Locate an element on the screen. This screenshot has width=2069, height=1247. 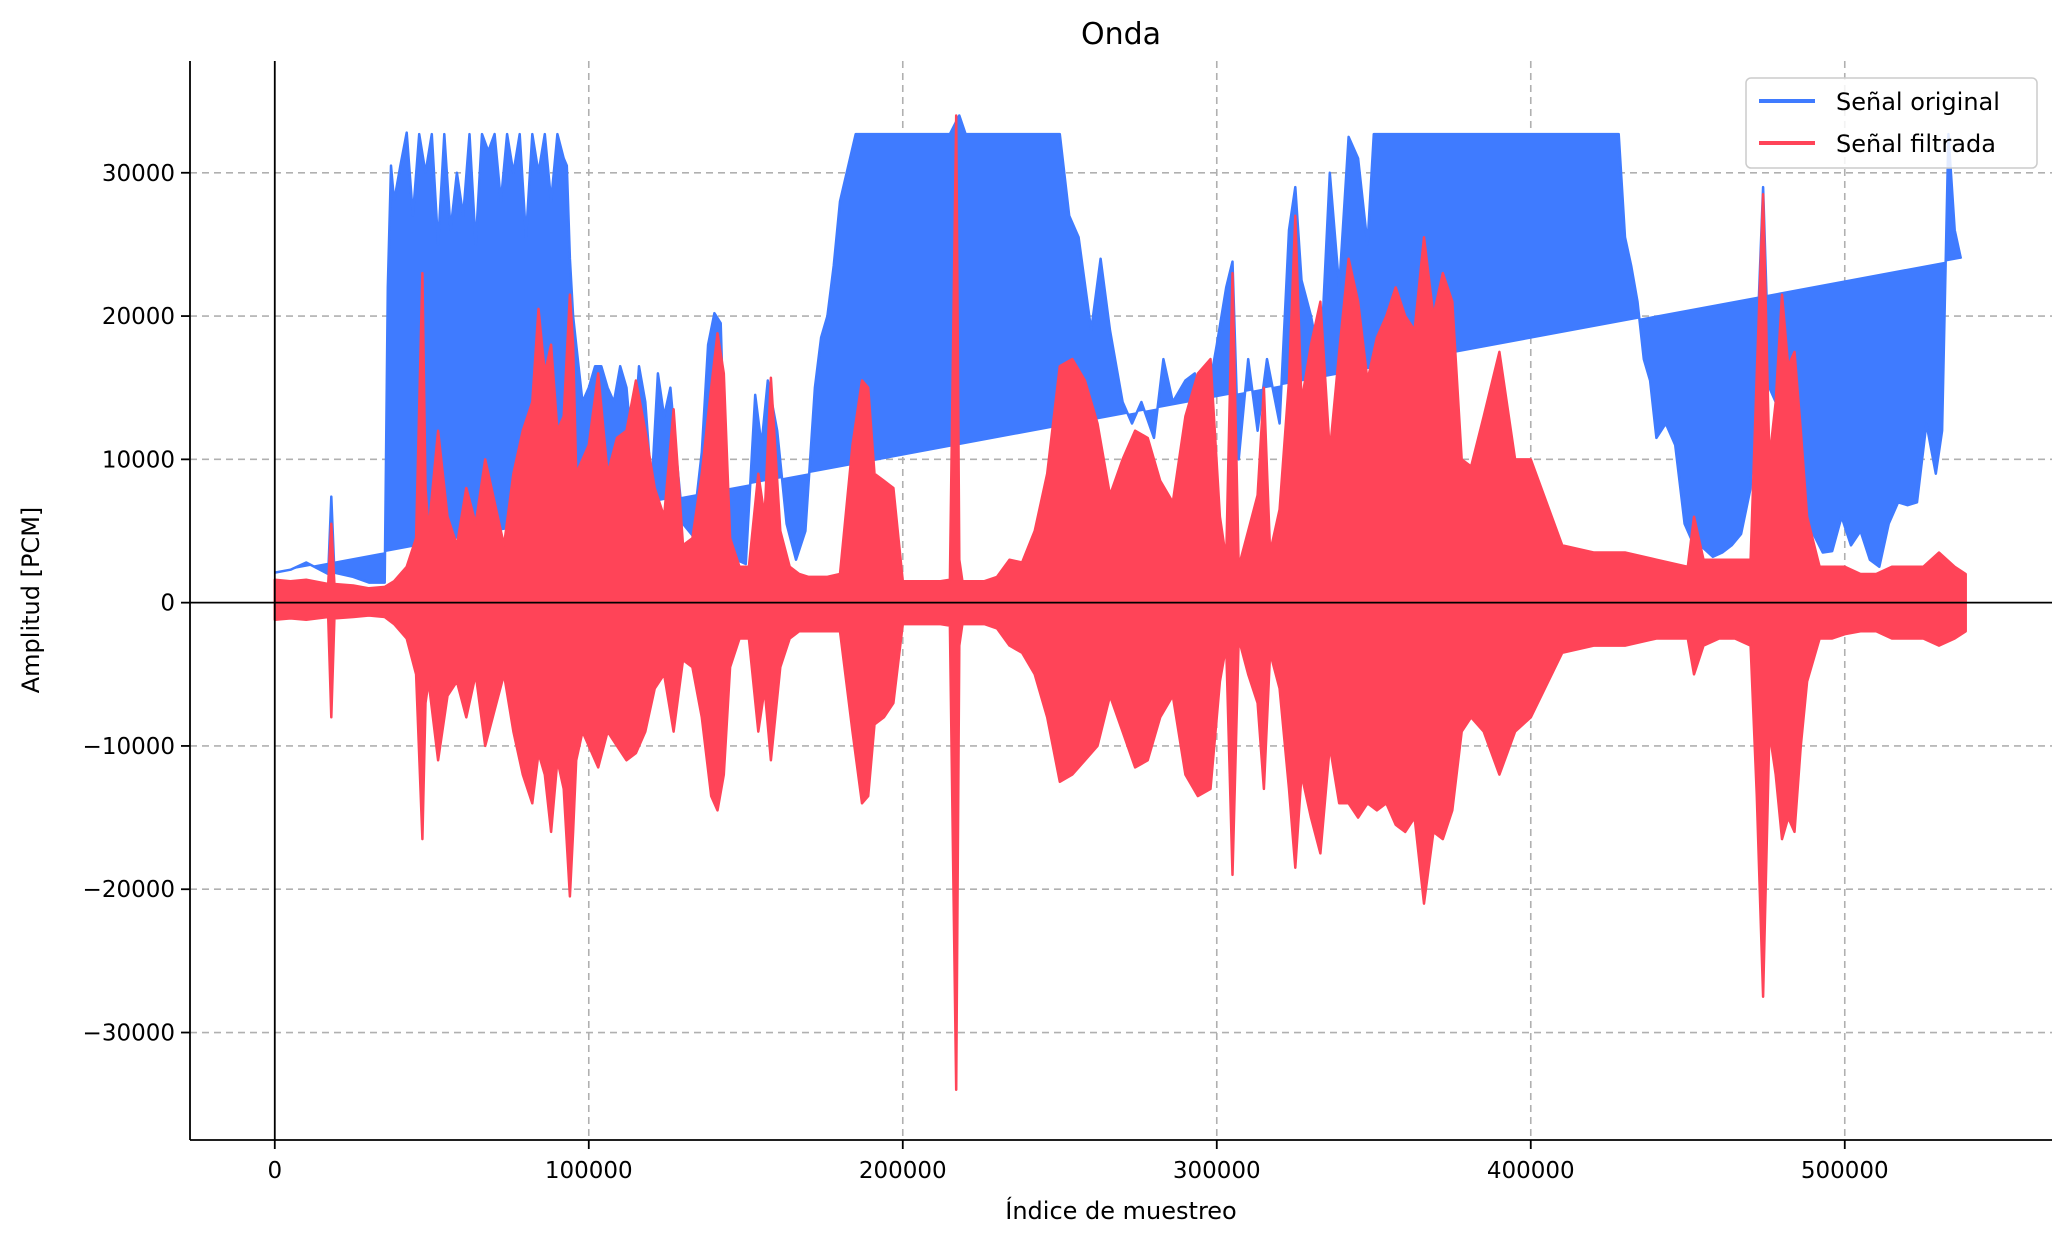
x-tick-label: 200000 is located at coordinates (903, 1171).